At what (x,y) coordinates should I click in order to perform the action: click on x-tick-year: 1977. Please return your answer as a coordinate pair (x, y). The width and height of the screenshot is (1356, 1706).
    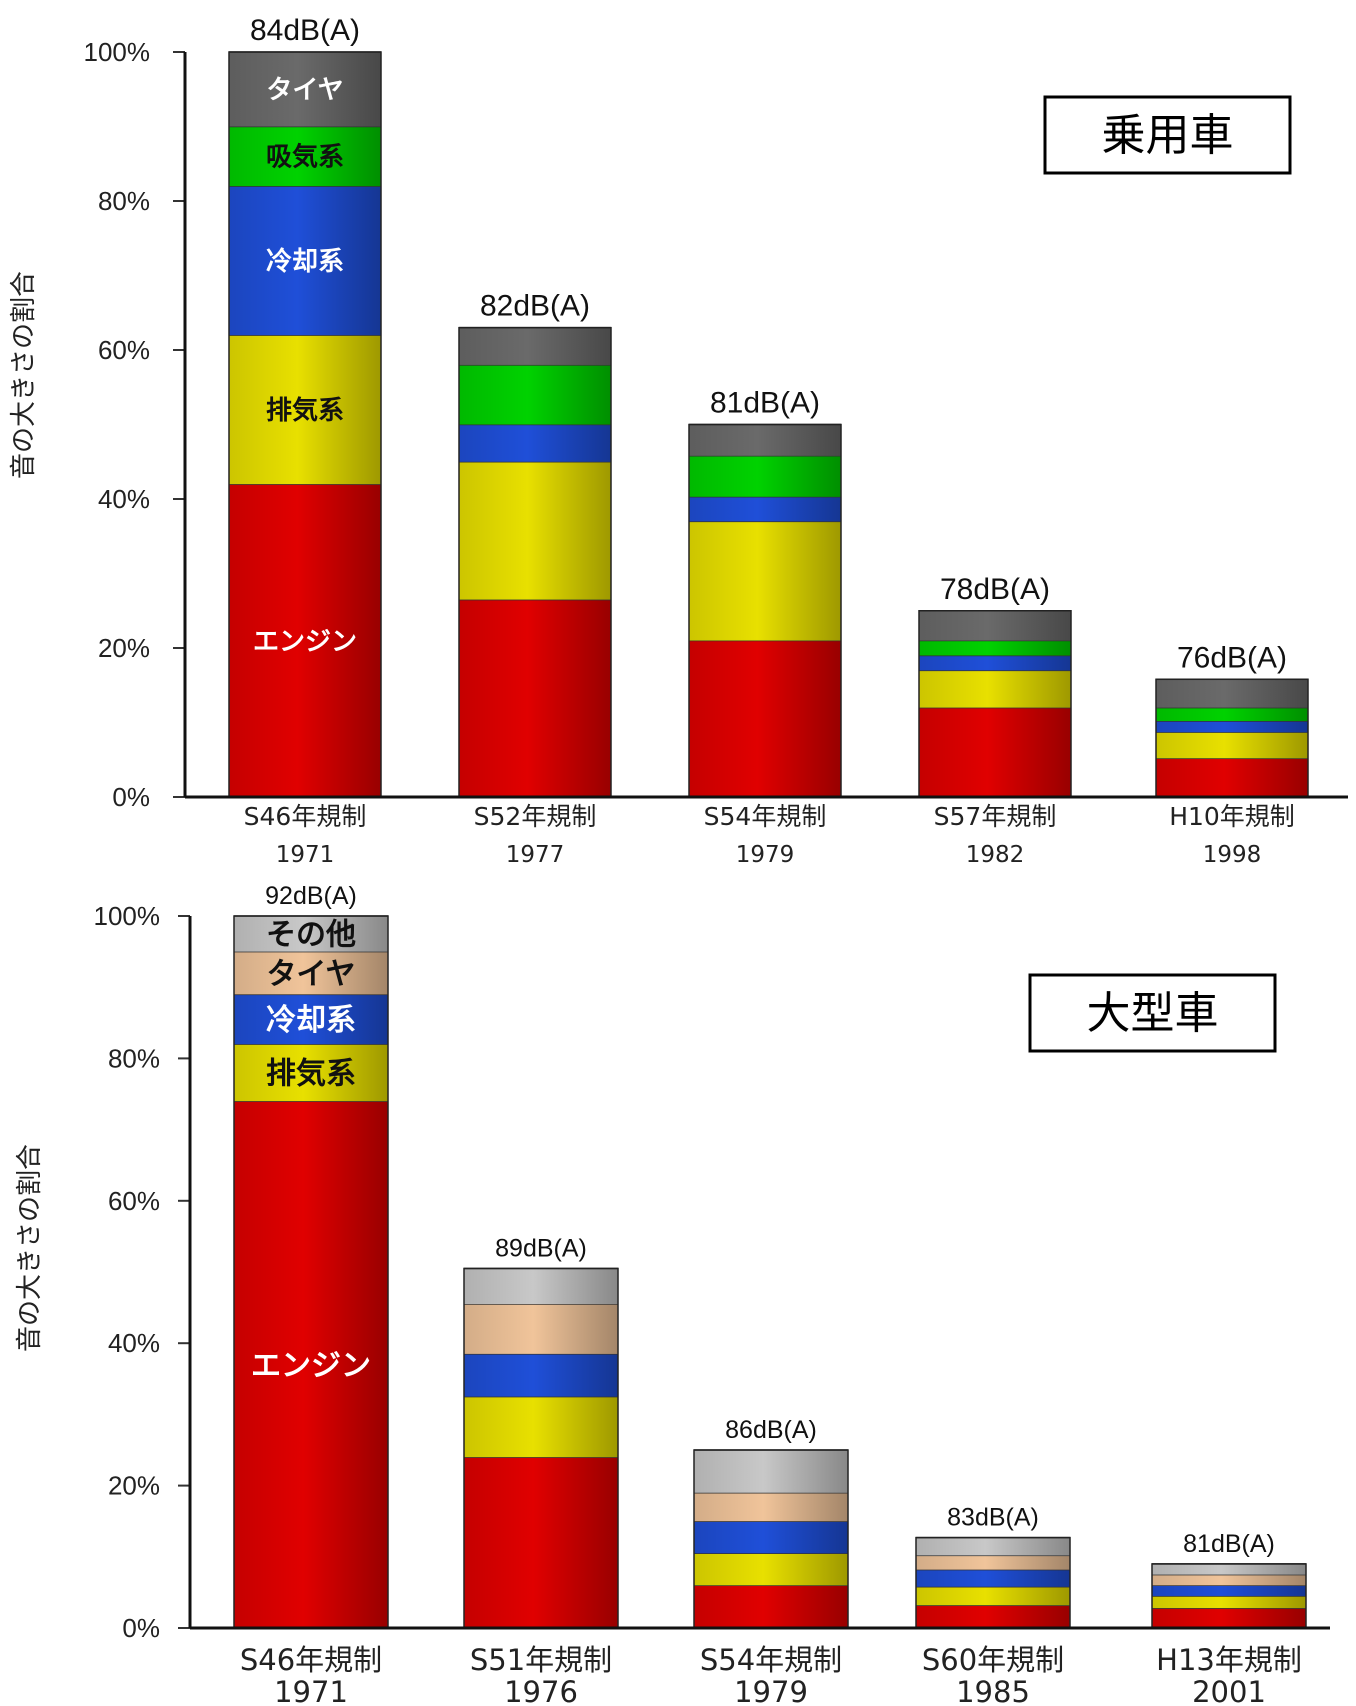
    Looking at the image, I should click on (535, 855).